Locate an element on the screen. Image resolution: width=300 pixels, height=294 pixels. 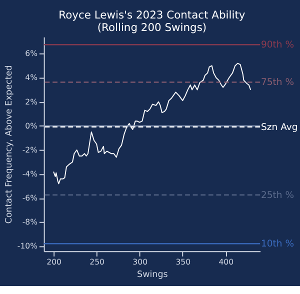
x-tick-label: 250 is located at coordinates (97, 261).